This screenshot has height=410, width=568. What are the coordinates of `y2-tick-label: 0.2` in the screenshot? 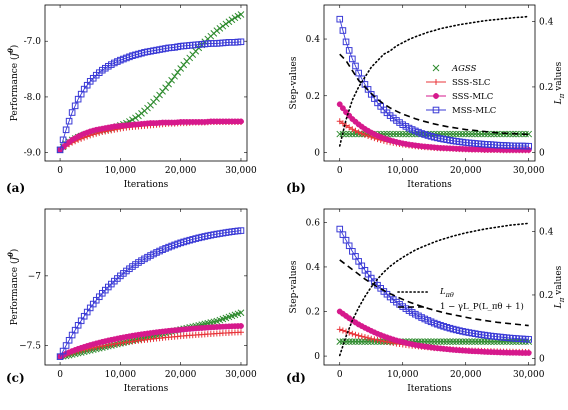 It's located at (546, 296).